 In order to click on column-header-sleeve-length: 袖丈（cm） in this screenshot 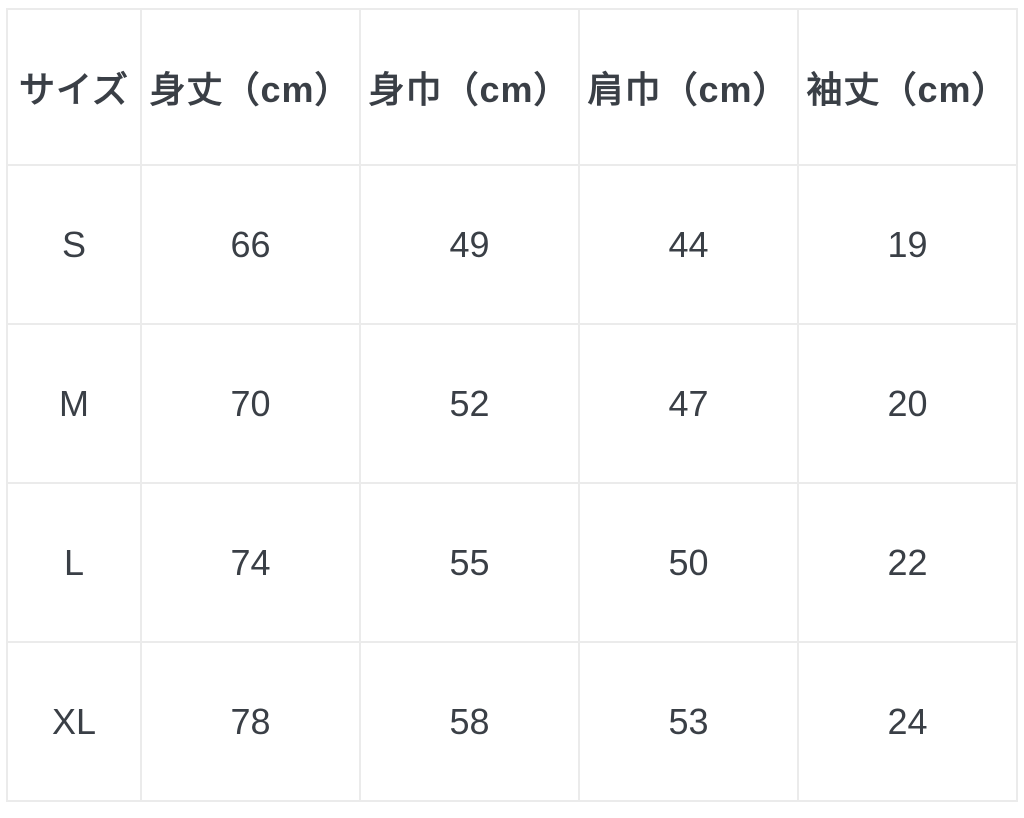, I will do `click(907, 87)`.